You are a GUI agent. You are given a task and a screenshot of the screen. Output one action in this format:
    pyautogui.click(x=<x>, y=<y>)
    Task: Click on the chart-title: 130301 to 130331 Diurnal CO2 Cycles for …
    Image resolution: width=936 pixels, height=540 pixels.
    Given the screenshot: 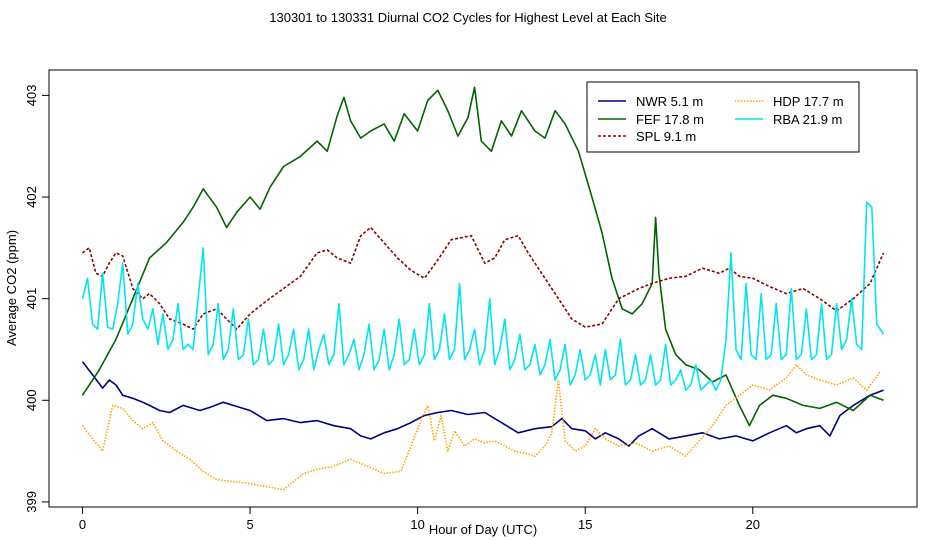 What is the action you would take?
    pyautogui.click(x=467, y=17)
    